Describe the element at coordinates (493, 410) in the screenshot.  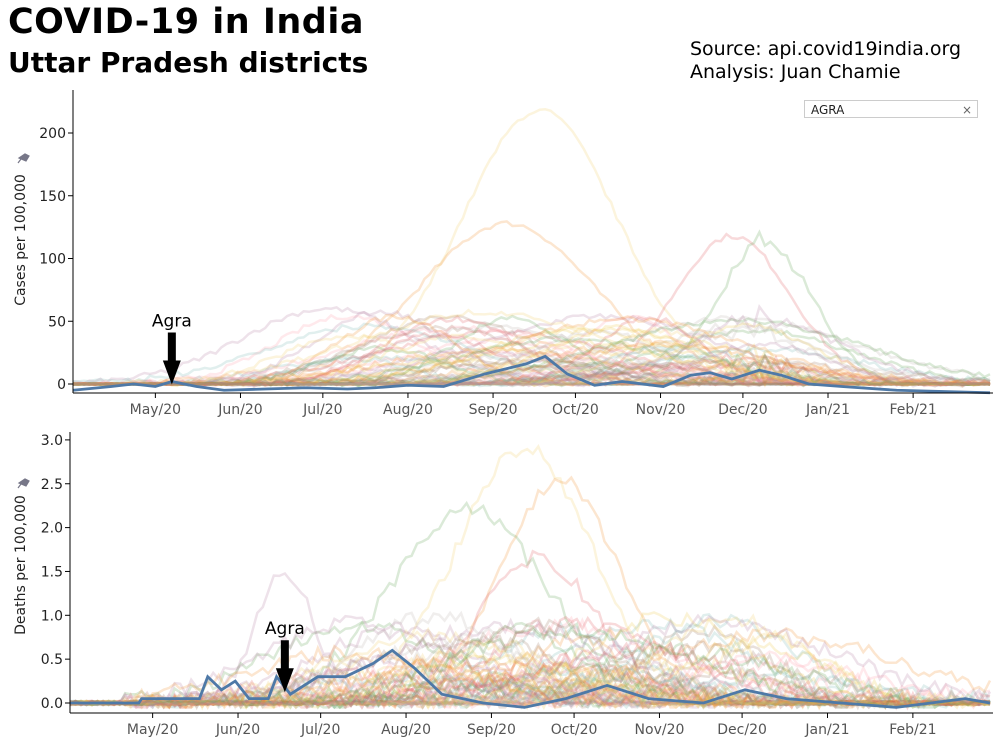
I see `x-tick-label: Sep/20` at that location.